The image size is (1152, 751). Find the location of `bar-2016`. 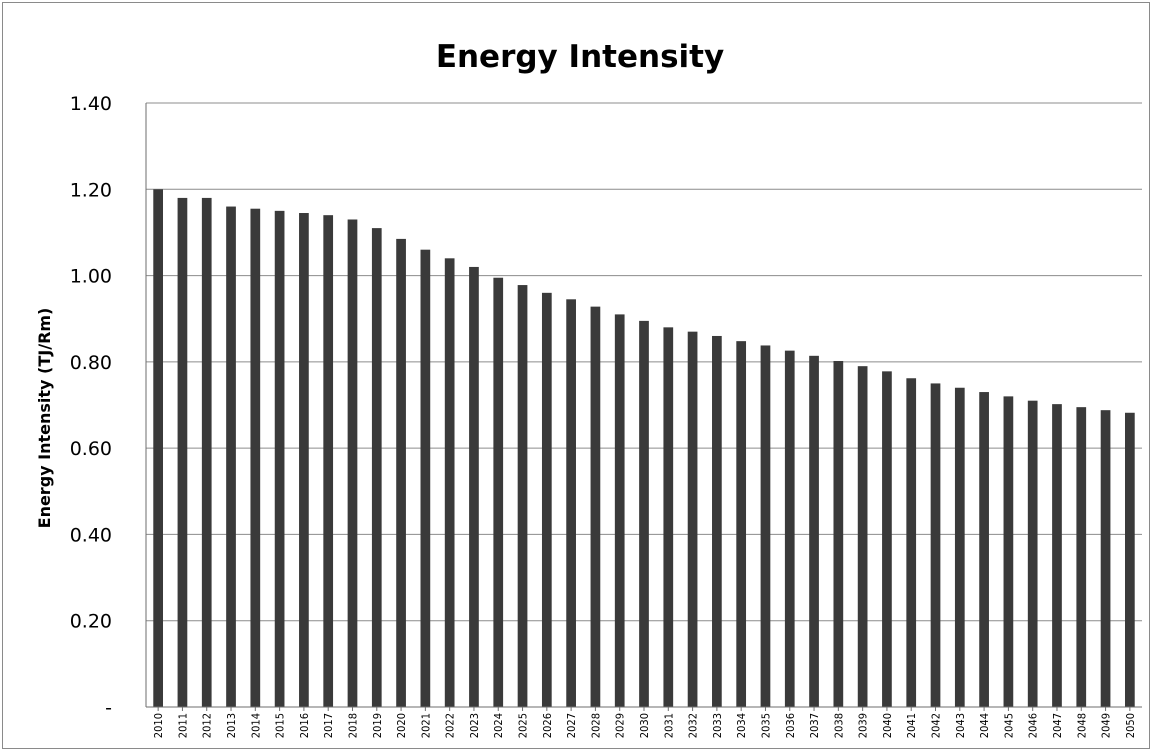

bar-2016 is located at coordinates (304, 460).